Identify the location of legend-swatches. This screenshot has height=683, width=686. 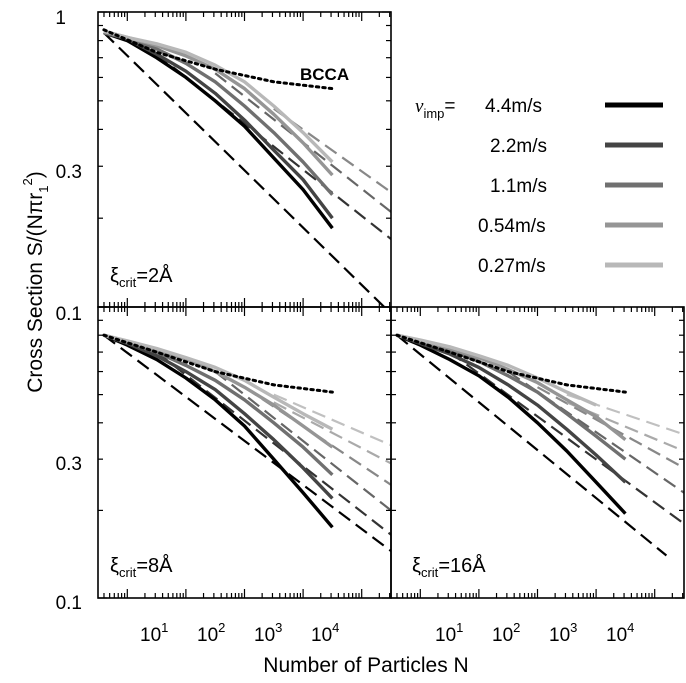
(634, 185).